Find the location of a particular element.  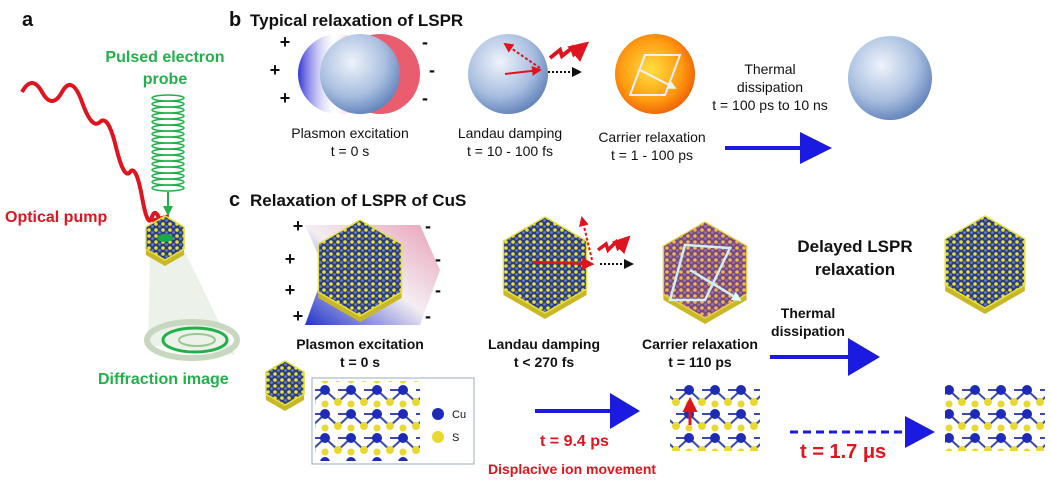

panel-title: Typical relaxation of LSPR is located at coordinates (356, 20).